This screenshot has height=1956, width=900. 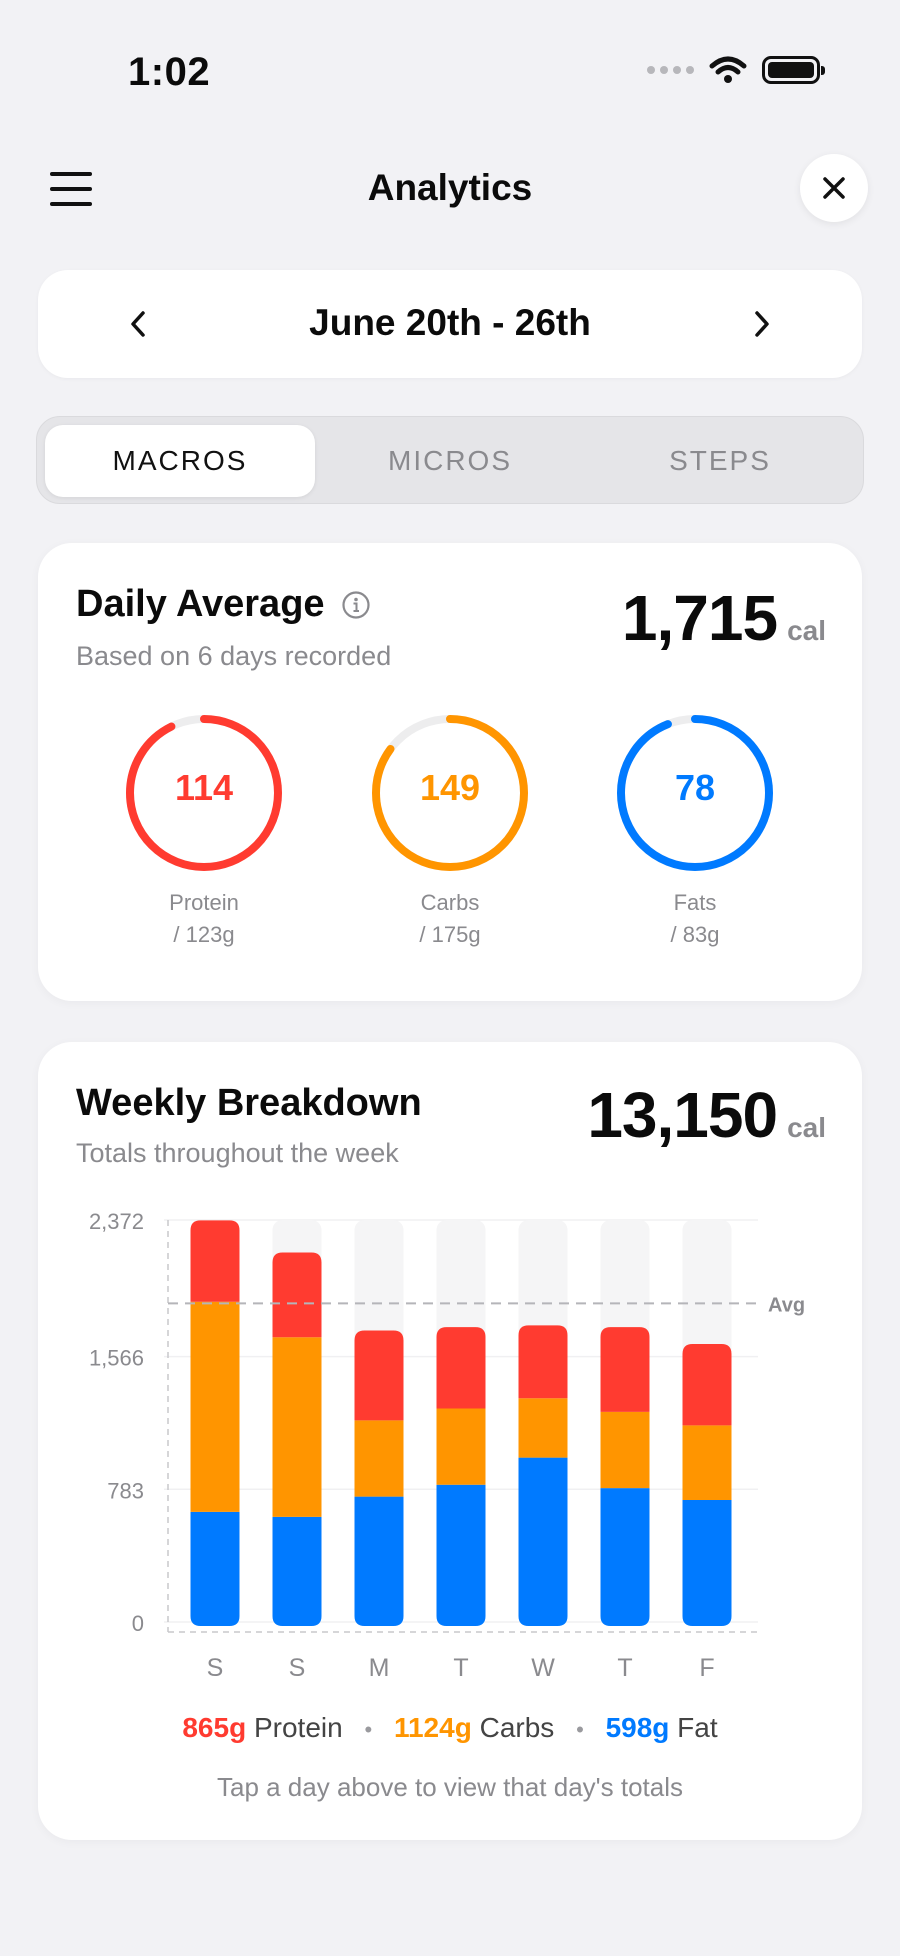 I want to click on battery-icon, so click(x=793, y=70).